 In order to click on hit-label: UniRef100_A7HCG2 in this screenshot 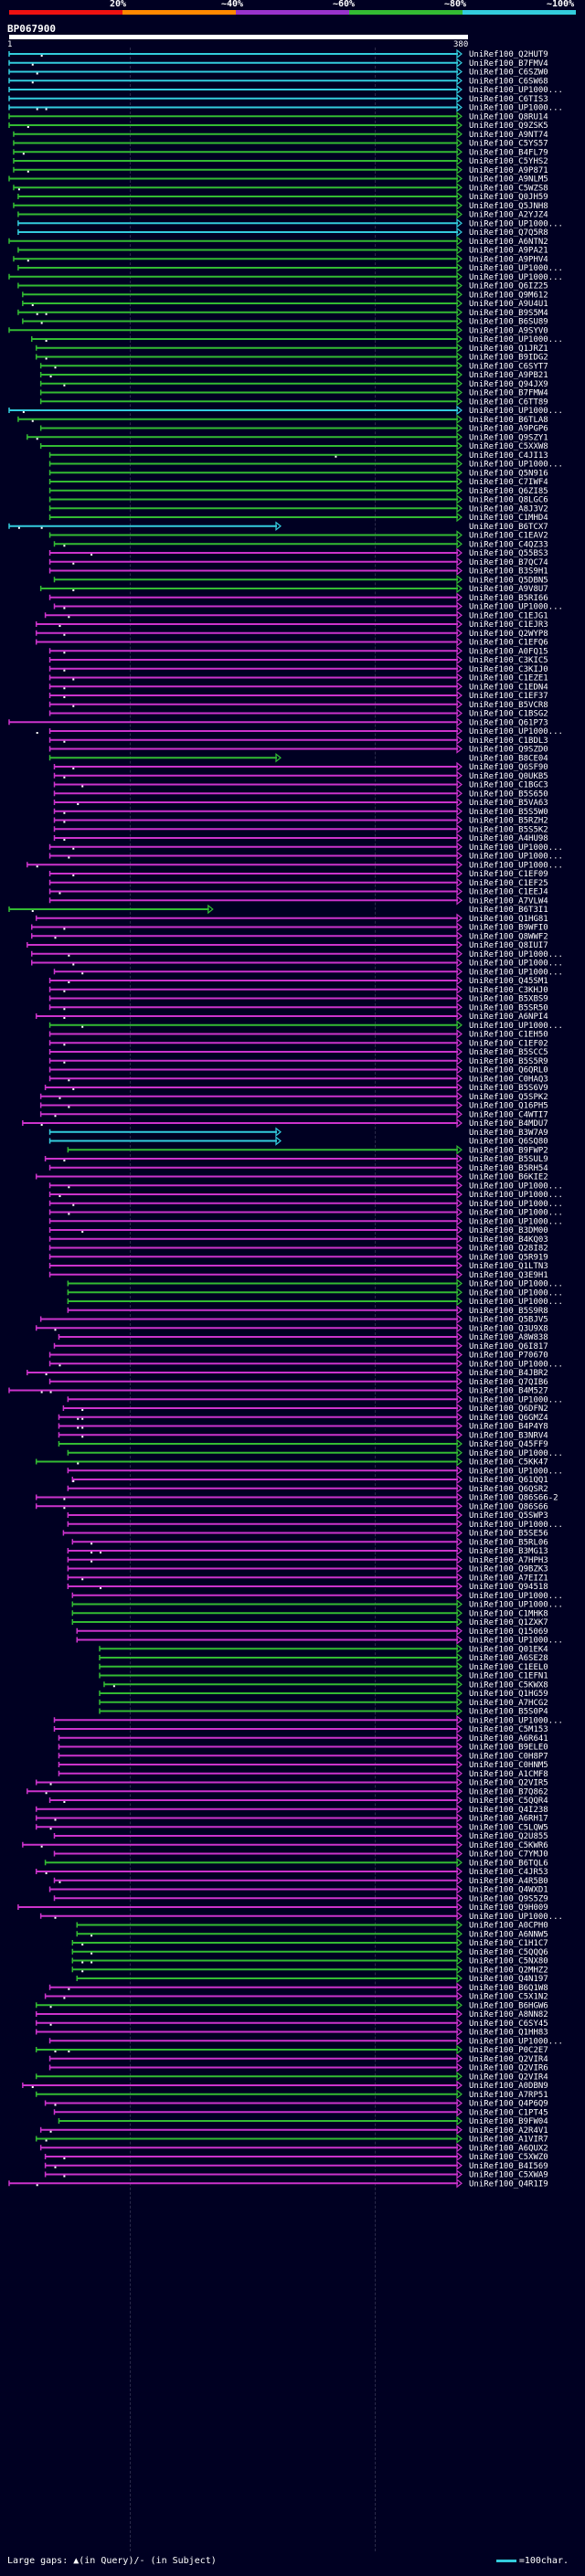, I will do `click(509, 1703)`.